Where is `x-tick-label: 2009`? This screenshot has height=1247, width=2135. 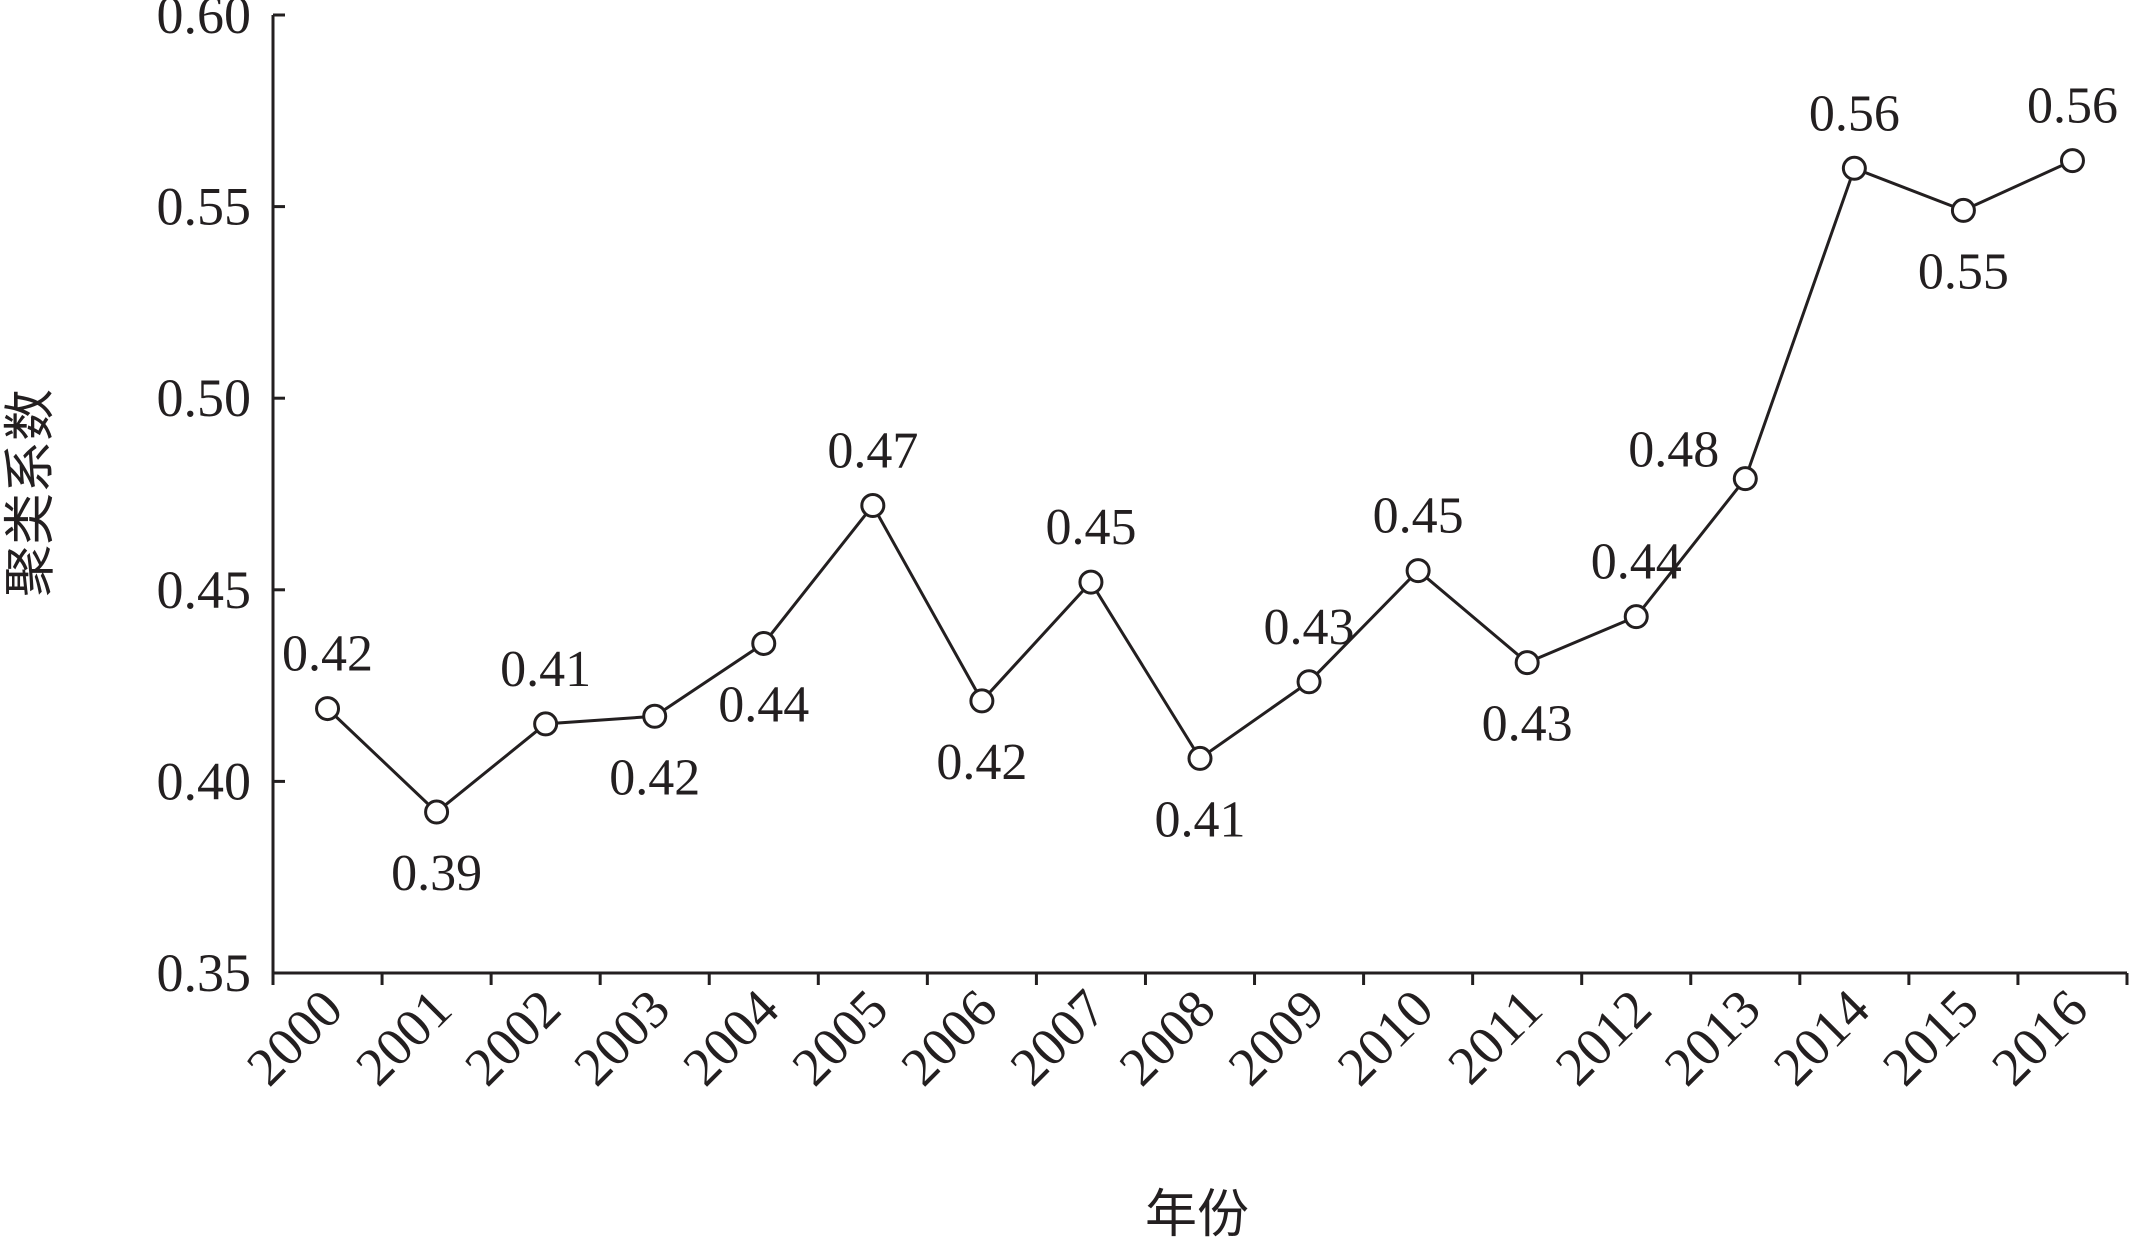
x-tick-label: 2009 is located at coordinates (1276, 1037).